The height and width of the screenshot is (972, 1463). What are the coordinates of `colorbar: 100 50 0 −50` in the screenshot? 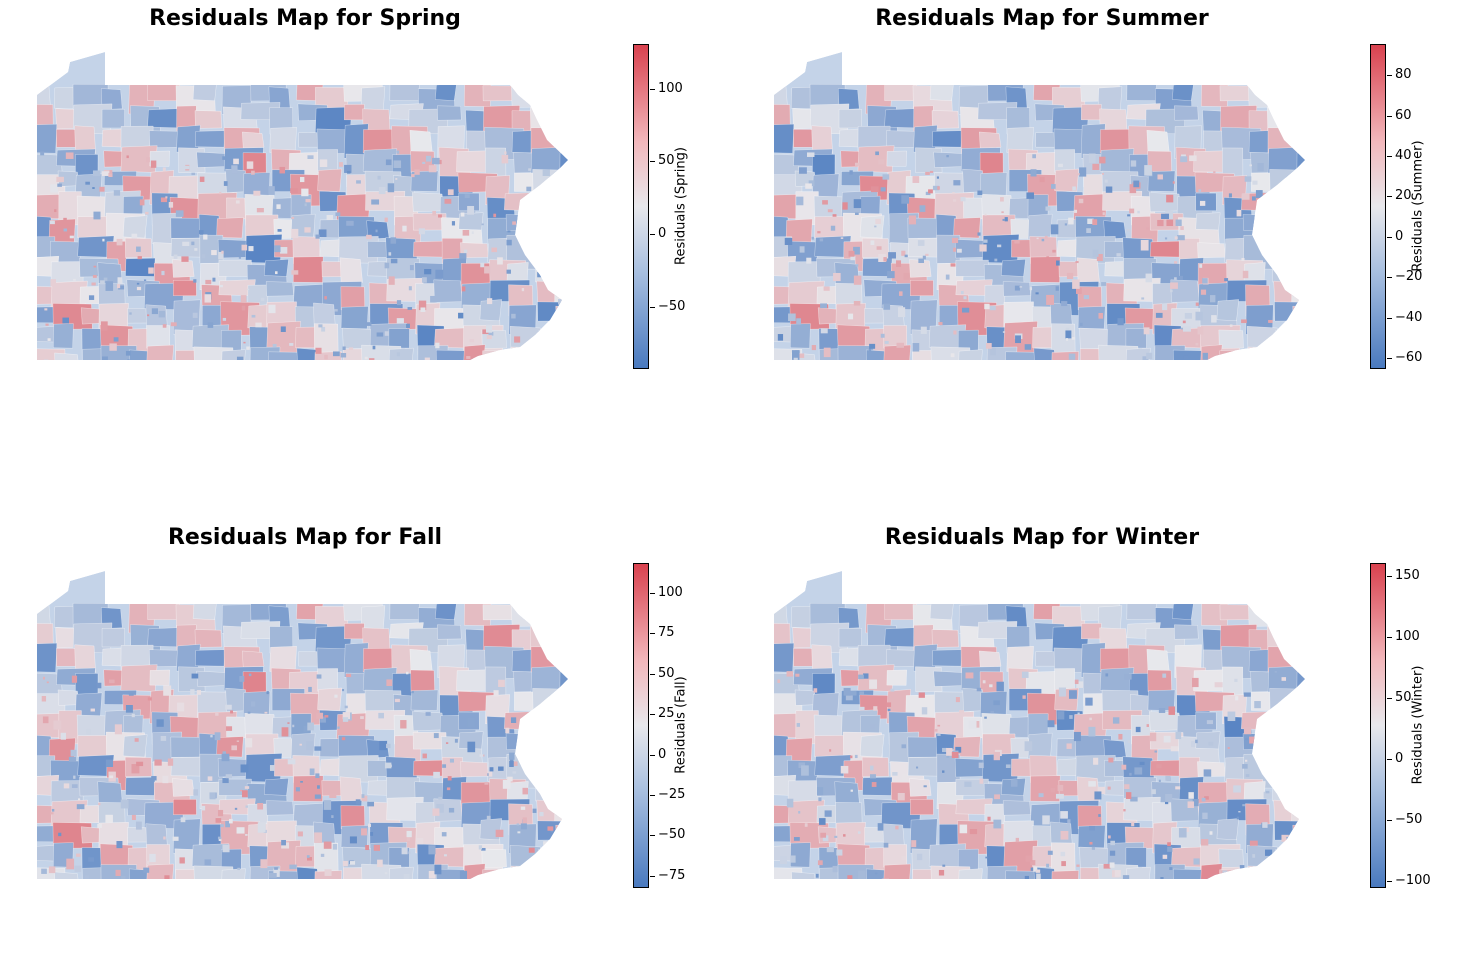 It's located at (659, 206).